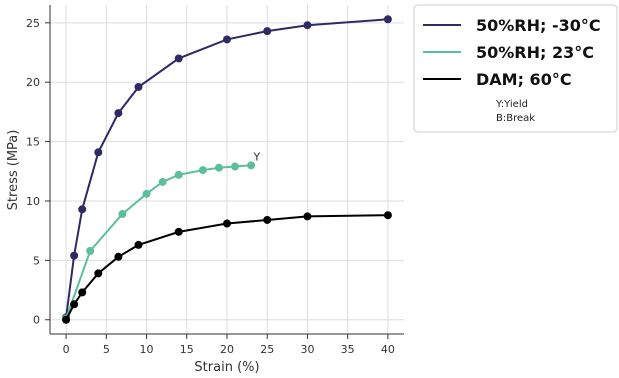 Image resolution: width=619 pixels, height=378 pixels. Describe the element at coordinates (511, 104) in the screenshot. I see `legend-note-yield: Y:Yield` at that location.